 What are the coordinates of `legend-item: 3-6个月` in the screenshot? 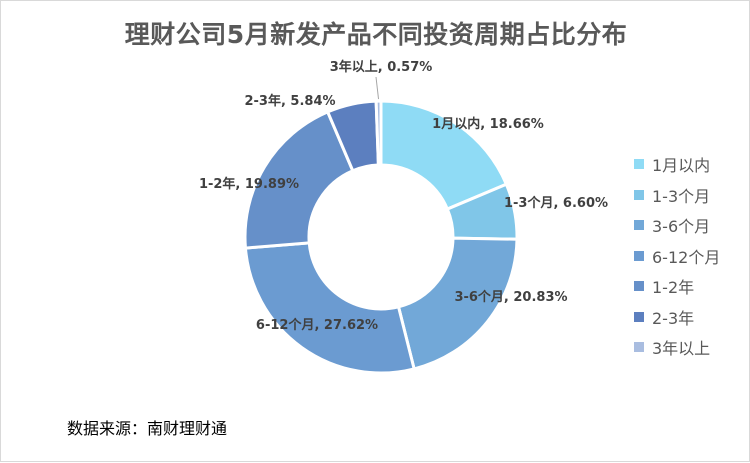 It's located at (677, 225).